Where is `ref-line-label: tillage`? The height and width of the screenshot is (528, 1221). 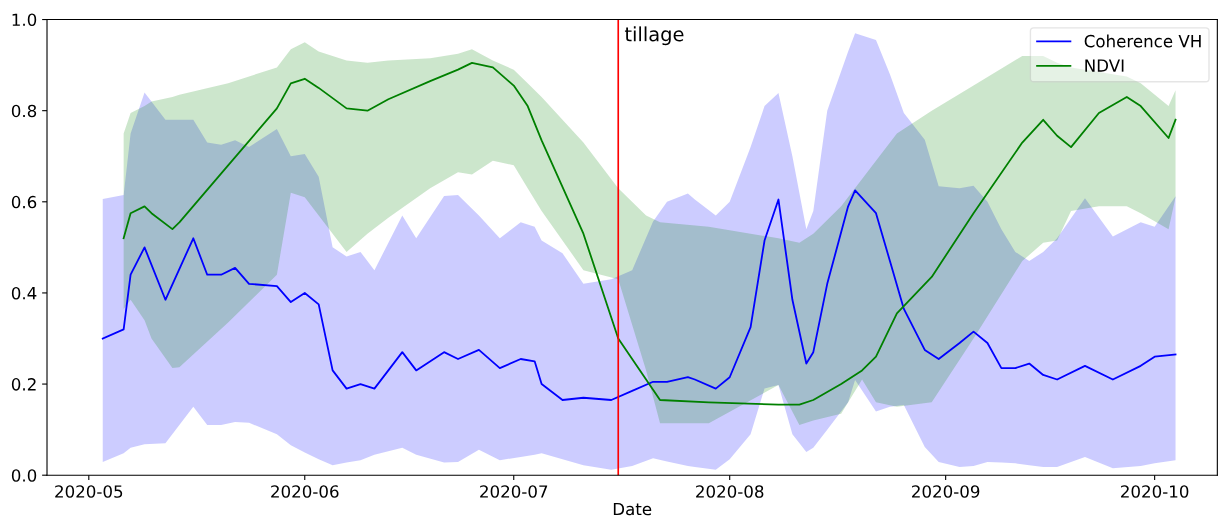
ref-line-label: tillage is located at coordinates (654, 36).